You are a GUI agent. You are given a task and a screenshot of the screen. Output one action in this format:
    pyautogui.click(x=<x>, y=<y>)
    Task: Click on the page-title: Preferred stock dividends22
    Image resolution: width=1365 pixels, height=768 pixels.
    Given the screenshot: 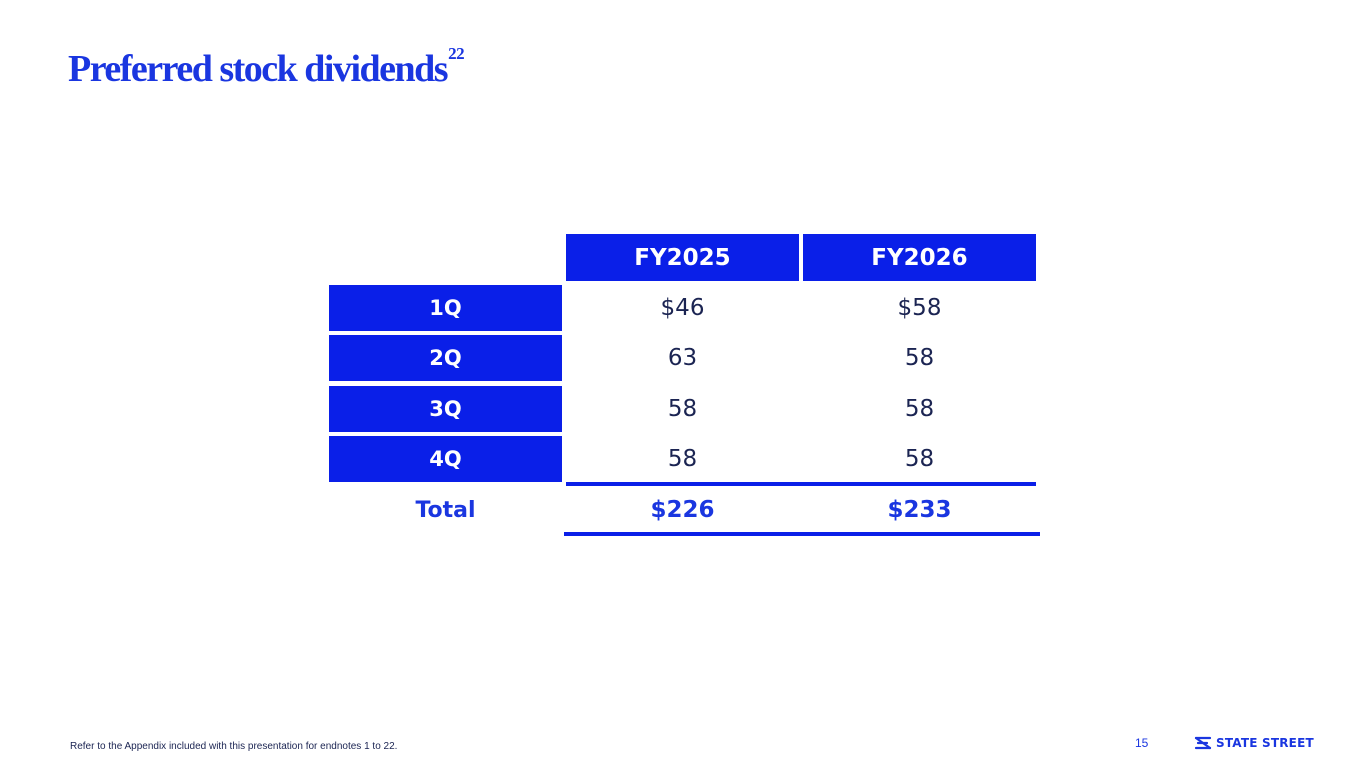 What is the action you would take?
    pyautogui.click(x=266, y=67)
    